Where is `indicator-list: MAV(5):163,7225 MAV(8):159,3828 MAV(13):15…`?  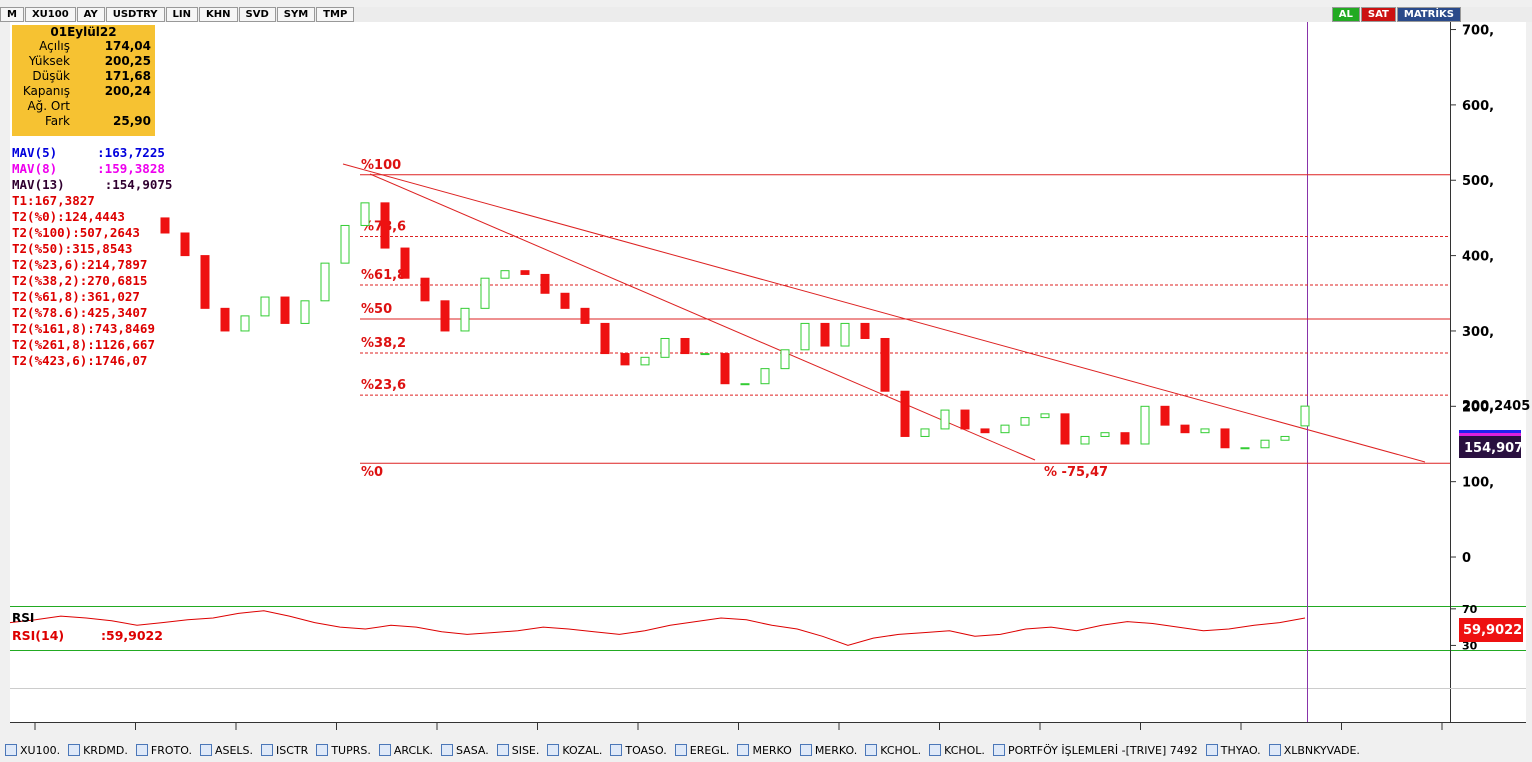
indicator-list: MAV(5):163,7225 MAV(8):159,3828 MAV(13):15… is located at coordinates (92, 257).